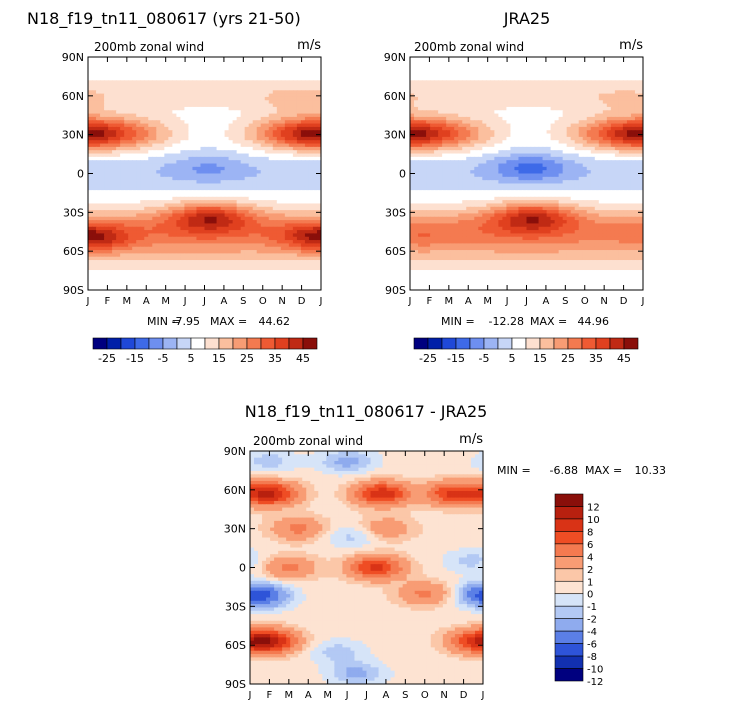 This screenshot has width=733, height=715. I want to click on panel-model-left-label: 200mb zonal wind, so click(149, 47).